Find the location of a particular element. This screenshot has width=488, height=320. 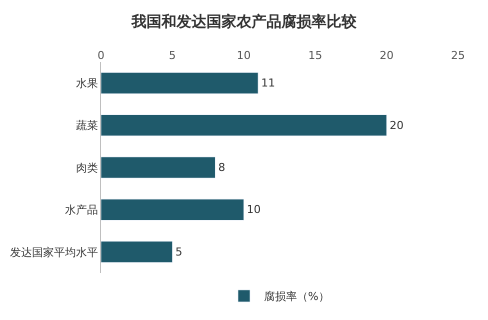

x-tick-label: 0 is located at coordinates (101, 55).